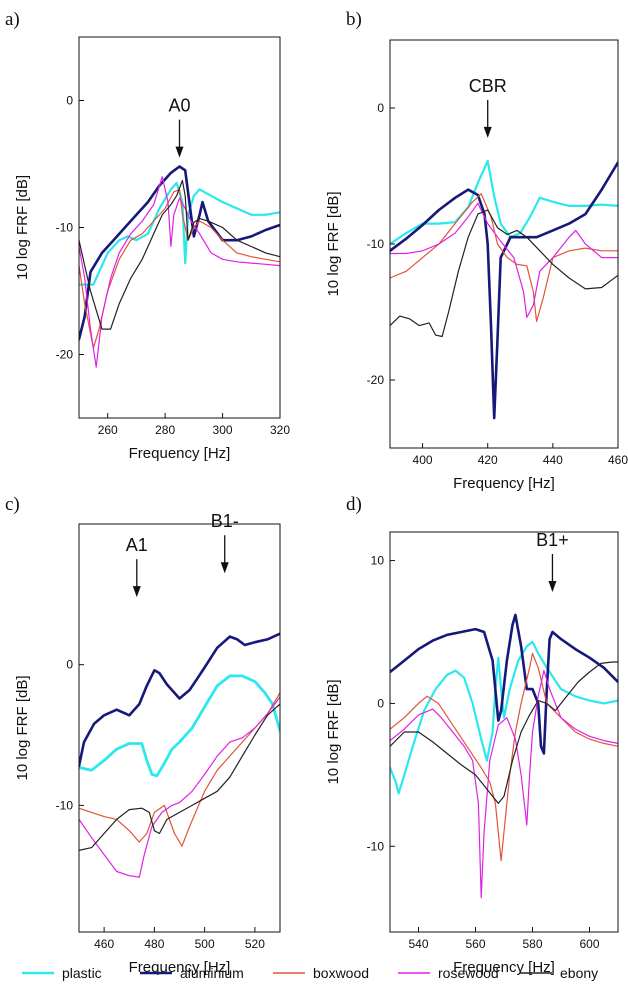 The height and width of the screenshot is (988, 628). Describe the element at coordinates (468, 973) in the screenshot. I see `legend-label: rosewood` at that location.